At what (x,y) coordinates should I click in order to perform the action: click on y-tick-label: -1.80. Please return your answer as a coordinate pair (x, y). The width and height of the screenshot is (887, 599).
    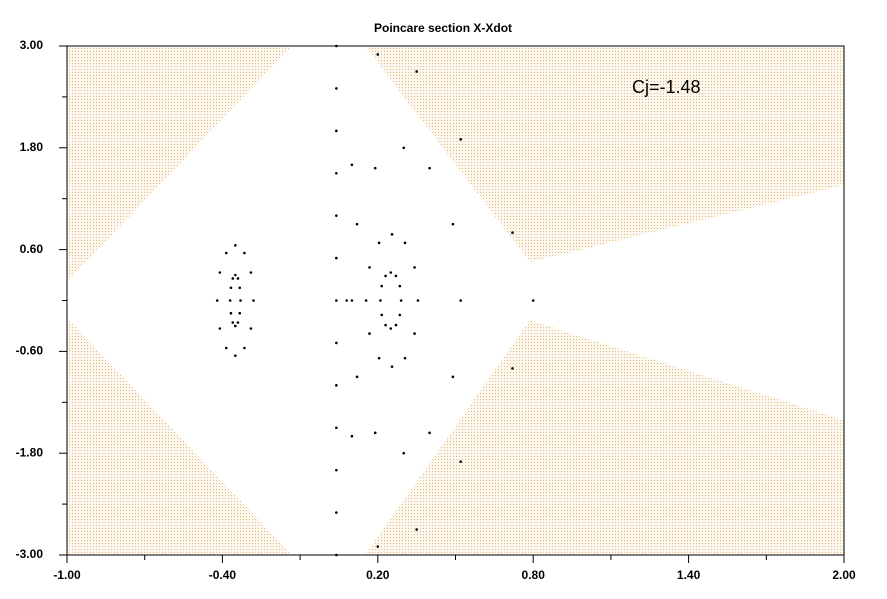
    Looking at the image, I should click on (30, 452).